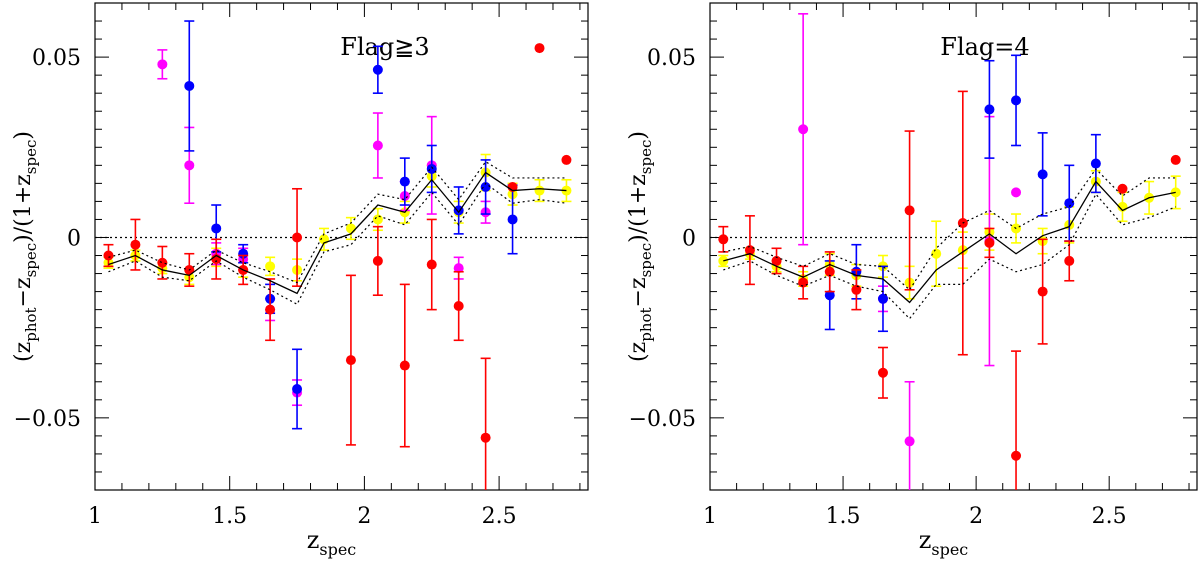  Describe the element at coordinates (384, 47) in the screenshot. I see `panel-annotation: Flag≧3` at that location.